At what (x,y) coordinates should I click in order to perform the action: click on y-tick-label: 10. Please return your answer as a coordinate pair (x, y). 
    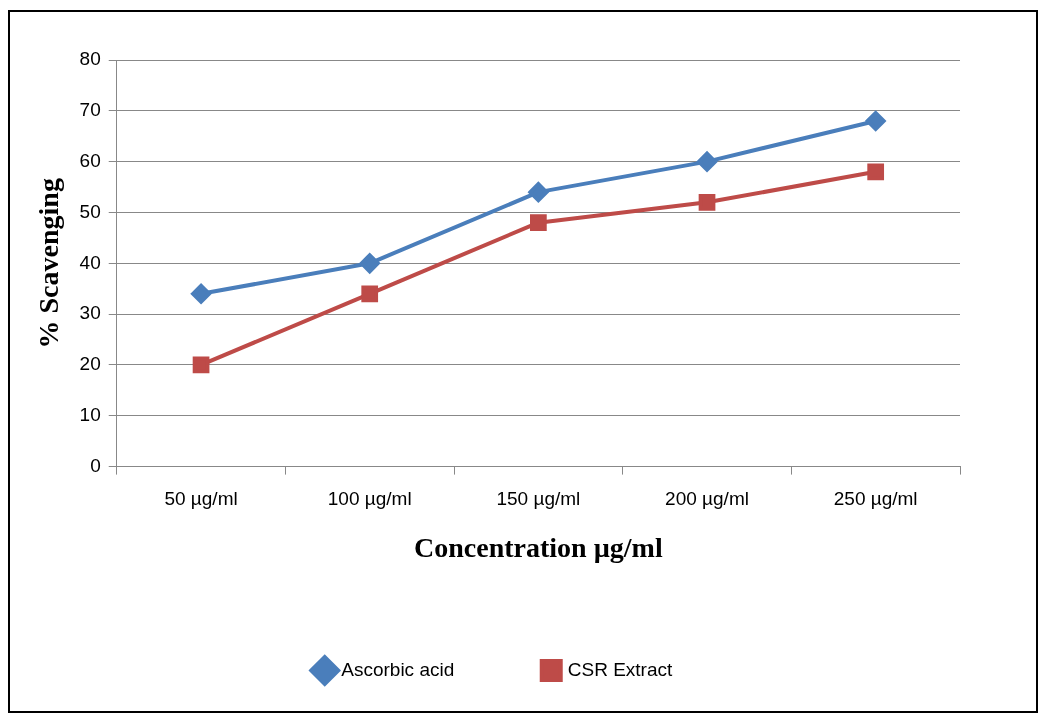
    Looking at the image, I should click on (90, 415).